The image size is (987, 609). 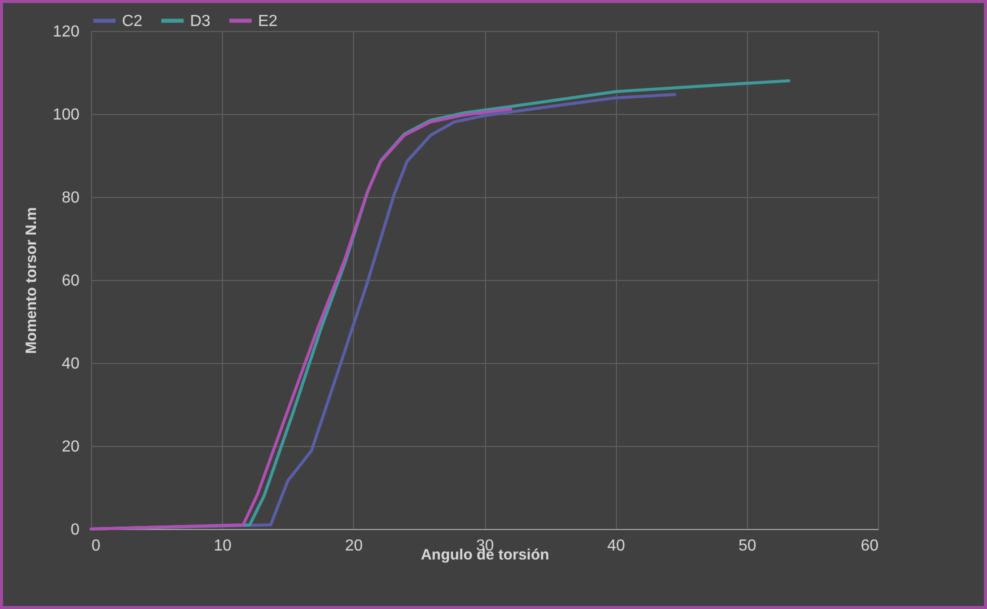 What do you see at coordinates (66, 115) in the screenshot?
I see `y-tick-label: 100` at bounding box center [66, 115].